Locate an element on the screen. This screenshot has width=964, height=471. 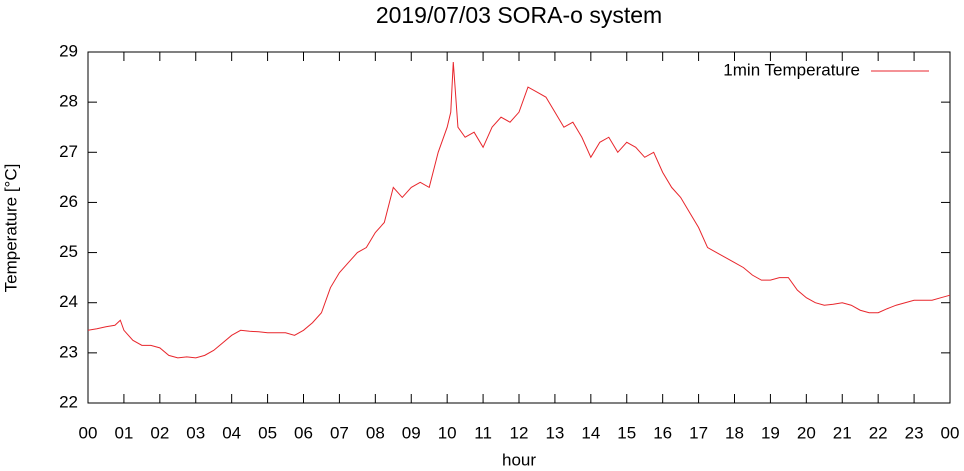
x-tick-label: 04 is located at coordinates (231, 432).